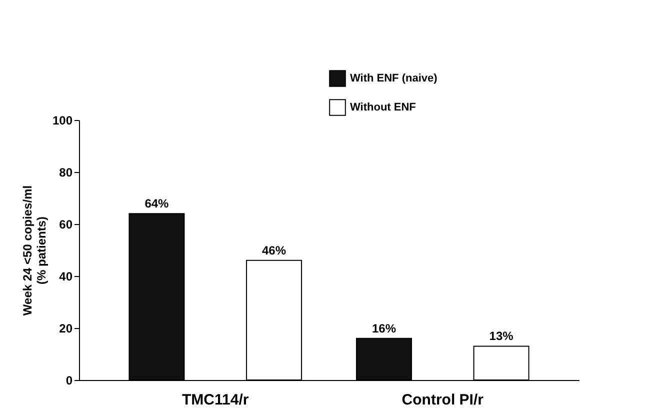  What do you see at coordinates (66, 277) in the screenshot?
I see `y-tick-label: 40` at bounding box center [66, 277].